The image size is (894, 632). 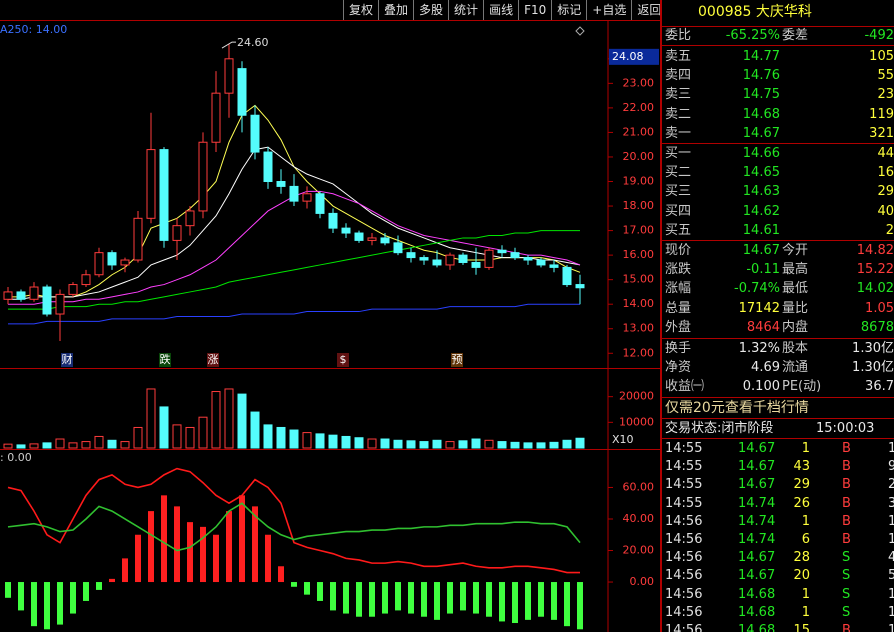 I want to click on quote-label: 最高, so click(x=795, y=270).